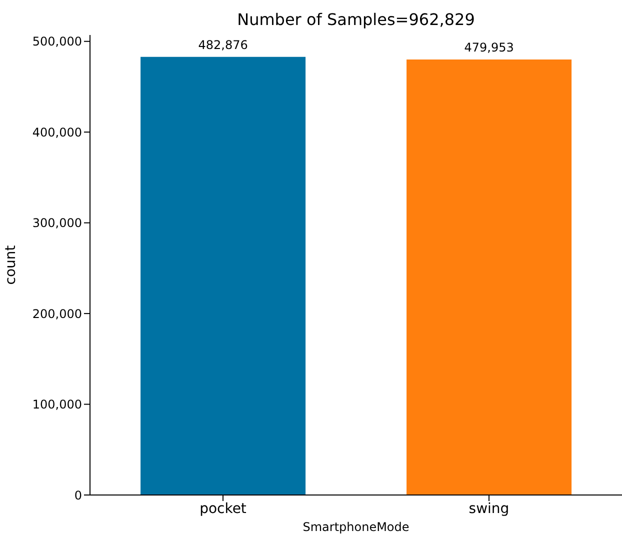 The width and height of the screenshot is (622, 541). What do you see at coordinates (489, 47) in the screenshot?
I see `data-label: 479,953` at bounding box center [489, 47].